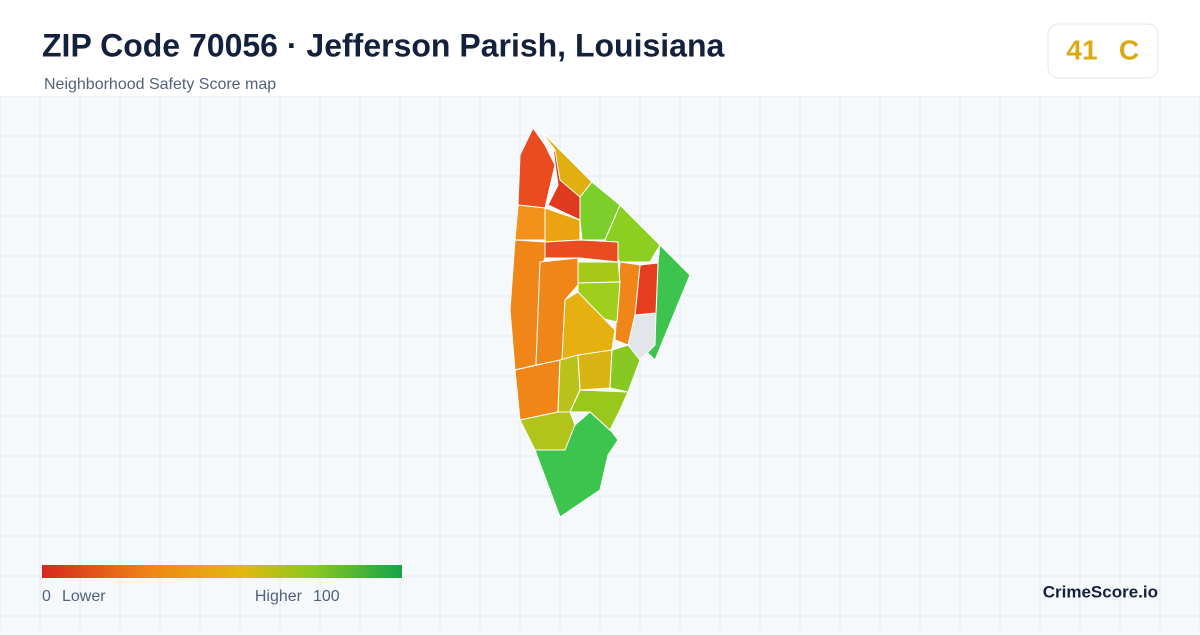  Describe the element at coordinates (46, 596) in the screenshot. I see `legend-min: 0` at that location.